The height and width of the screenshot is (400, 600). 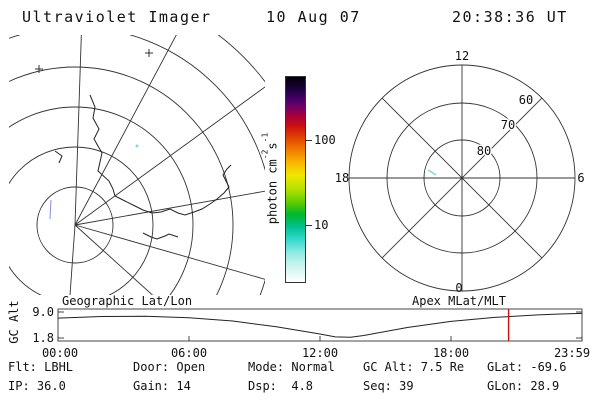 What do you see at coordinates (313, 17) in the screenshot?
I see `header-date: 10 Aug 07` at bounding box center [313, 17].